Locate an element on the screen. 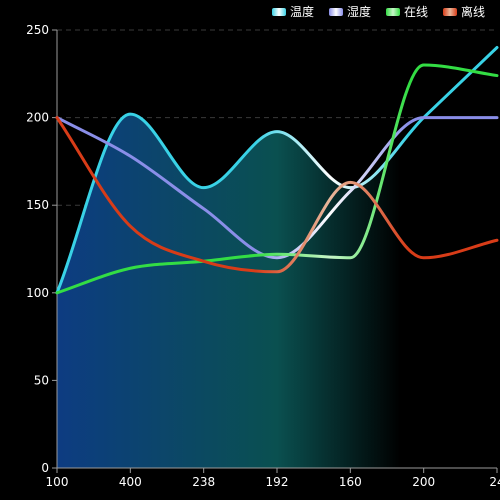 Image resolution: width=500 pixels, height=500 pixels. y-tick-label: 50 is located at coordinates (41, 380).